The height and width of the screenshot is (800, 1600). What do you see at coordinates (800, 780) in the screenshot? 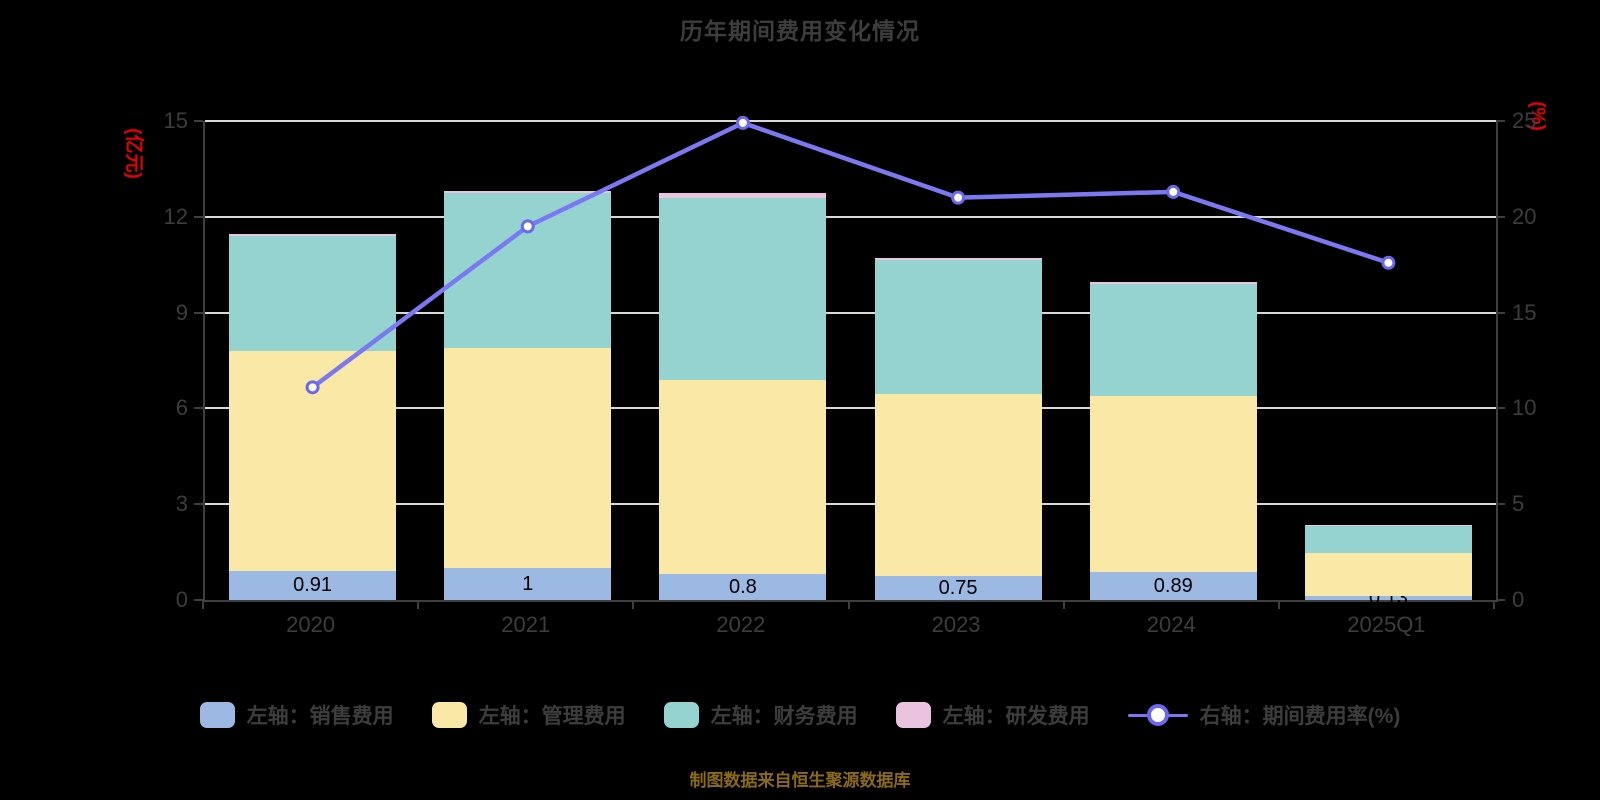
I see `data-source-note: 制图数据来自恒生聚源数据库` at bounding box center [800, 780].